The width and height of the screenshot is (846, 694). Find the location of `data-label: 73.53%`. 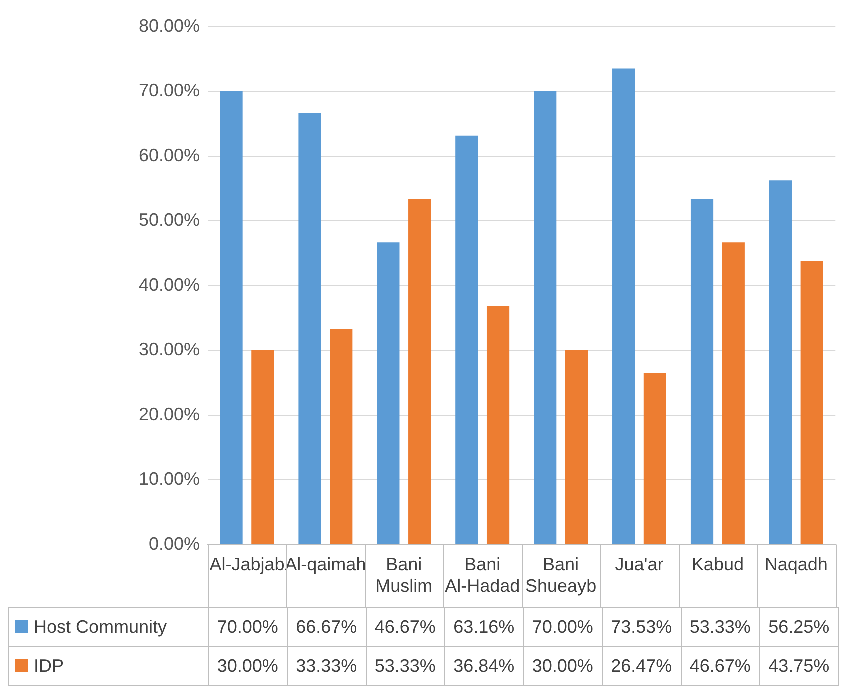

data-label: 73.53% is located at coordinates (641, 627).